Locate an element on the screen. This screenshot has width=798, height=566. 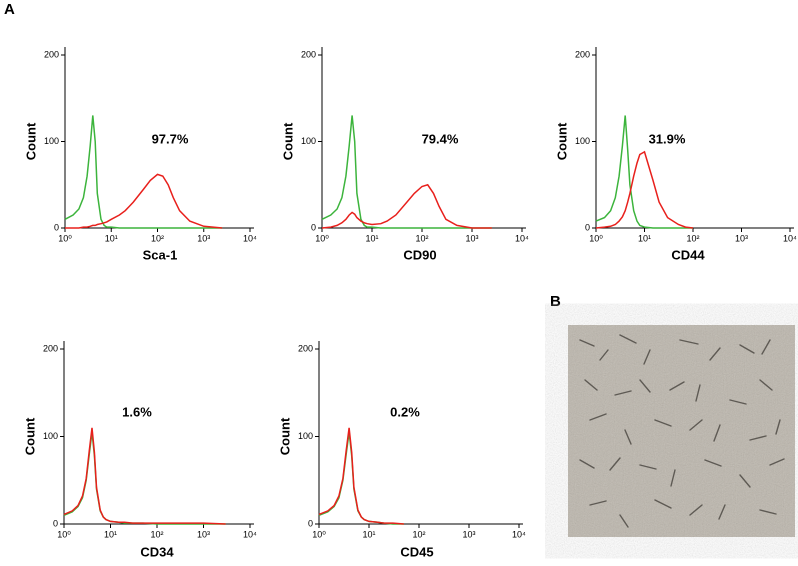
cell-micrograph is located at coordinates (681, 431).